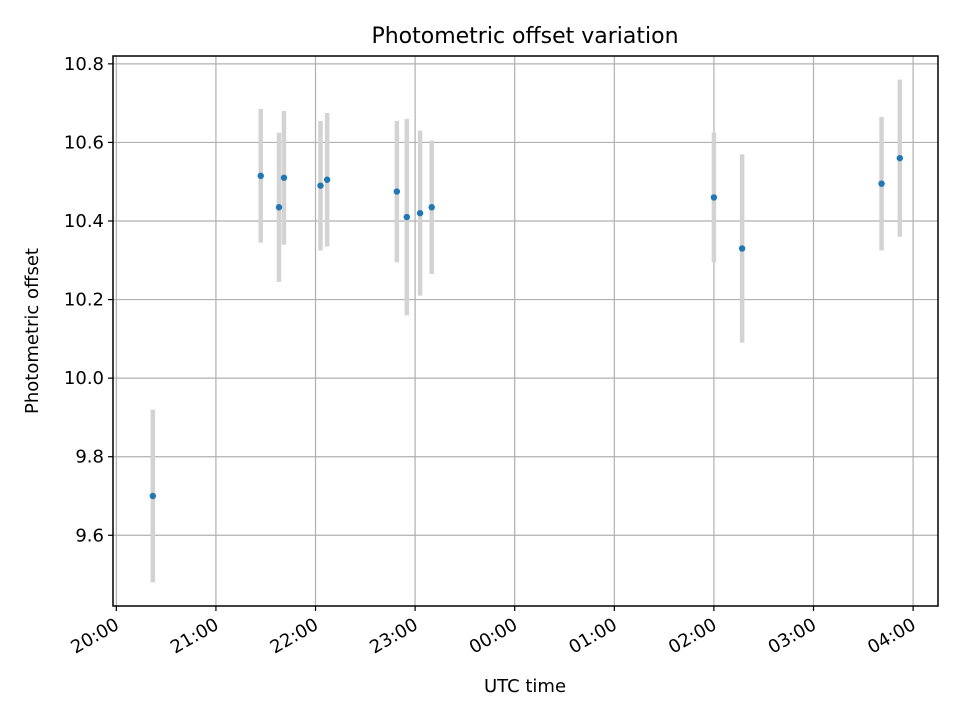  Describe the element at coordinates (84, 64) in the screenshot. I see `y-tick-label: 10.8` at that location.